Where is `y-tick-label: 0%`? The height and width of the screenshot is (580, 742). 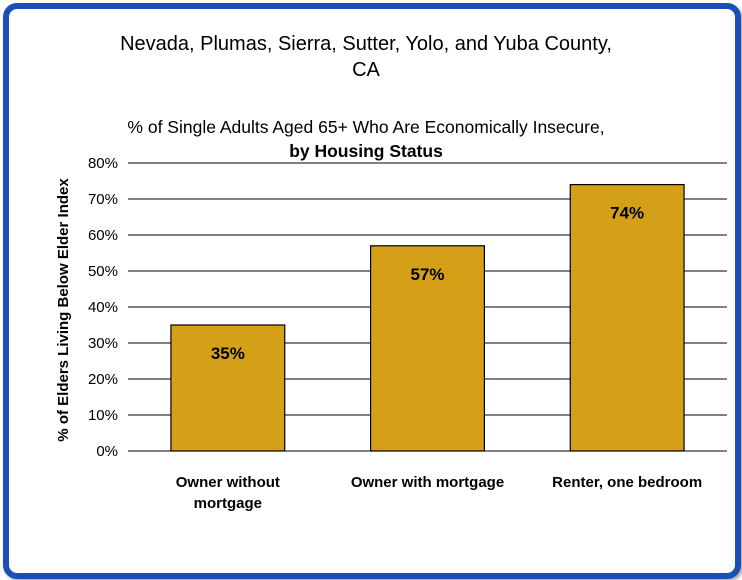
y-tick-label: 0% is located at coordinates (107, 451).